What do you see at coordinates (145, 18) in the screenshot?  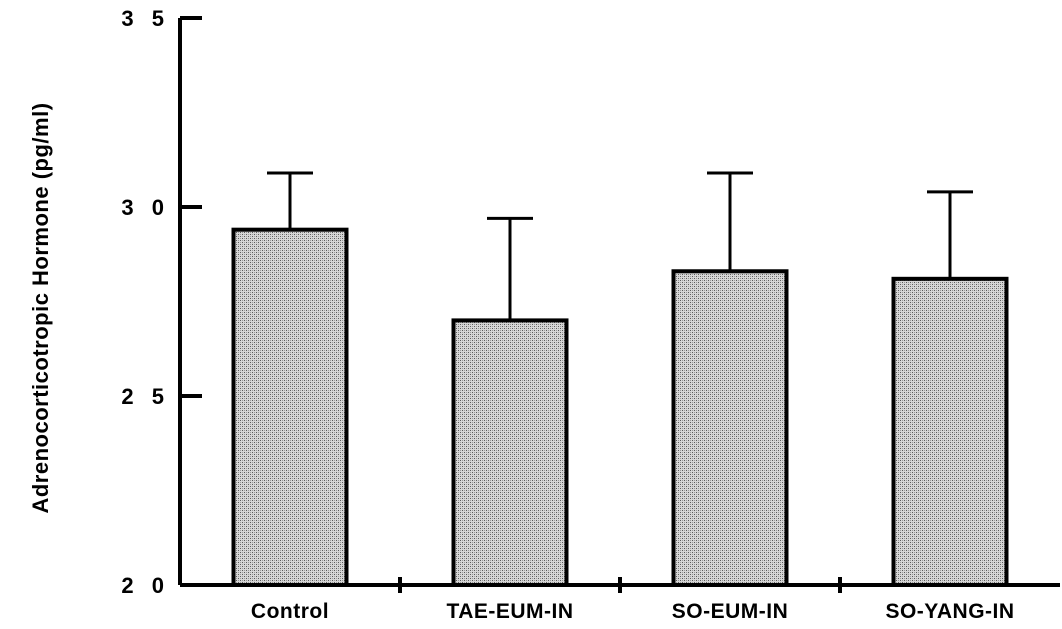 I see `y-tick-label: 3 5` at bounding box center [145, 18].